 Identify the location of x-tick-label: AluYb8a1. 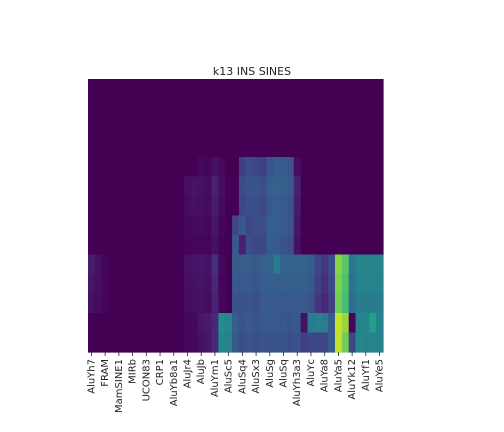
(174, 382).